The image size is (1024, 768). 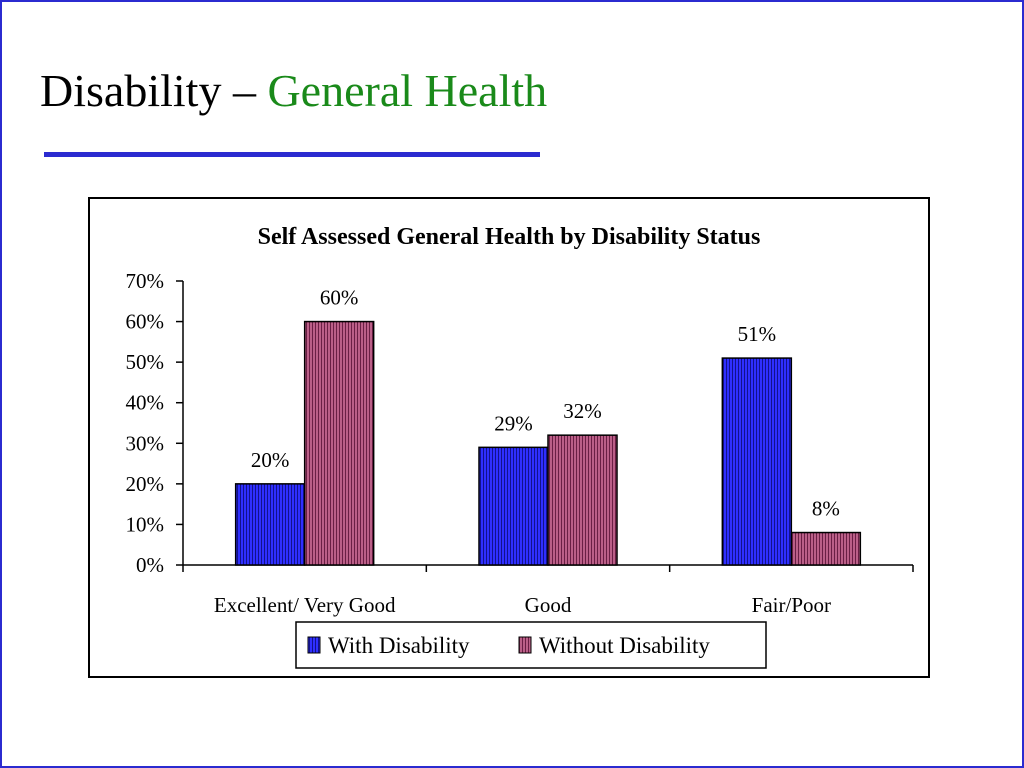 What do you see at coordinates (145, 322) in the screenshot?
I see `y-tick-label: 60%` at bounding box center [145, 322].